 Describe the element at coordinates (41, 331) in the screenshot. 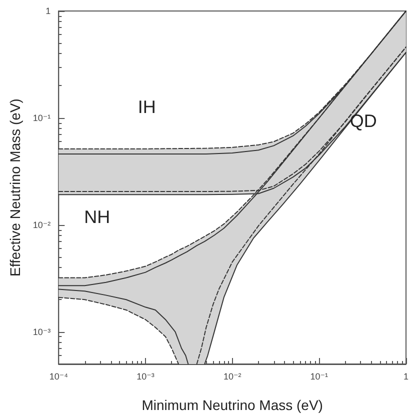

I see `y-tick-label: 10⁻³` at that location.